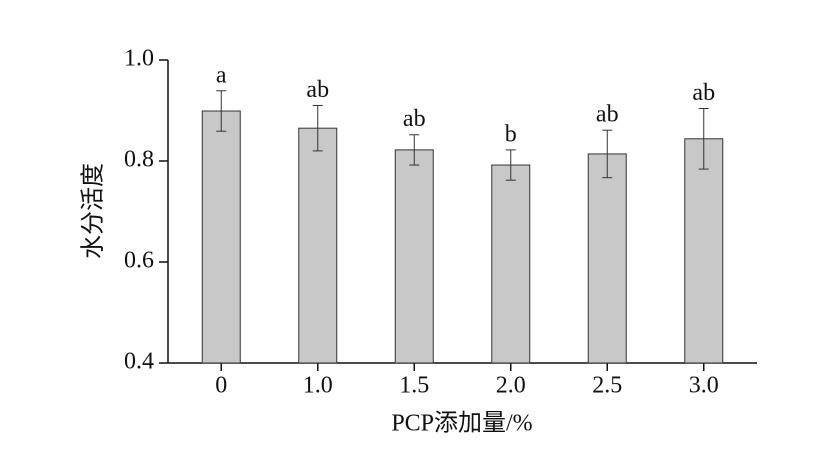  Describe the element at coordinates (139, 160) in the screenshot. I see `y-tick-label: 0.8` at that location.